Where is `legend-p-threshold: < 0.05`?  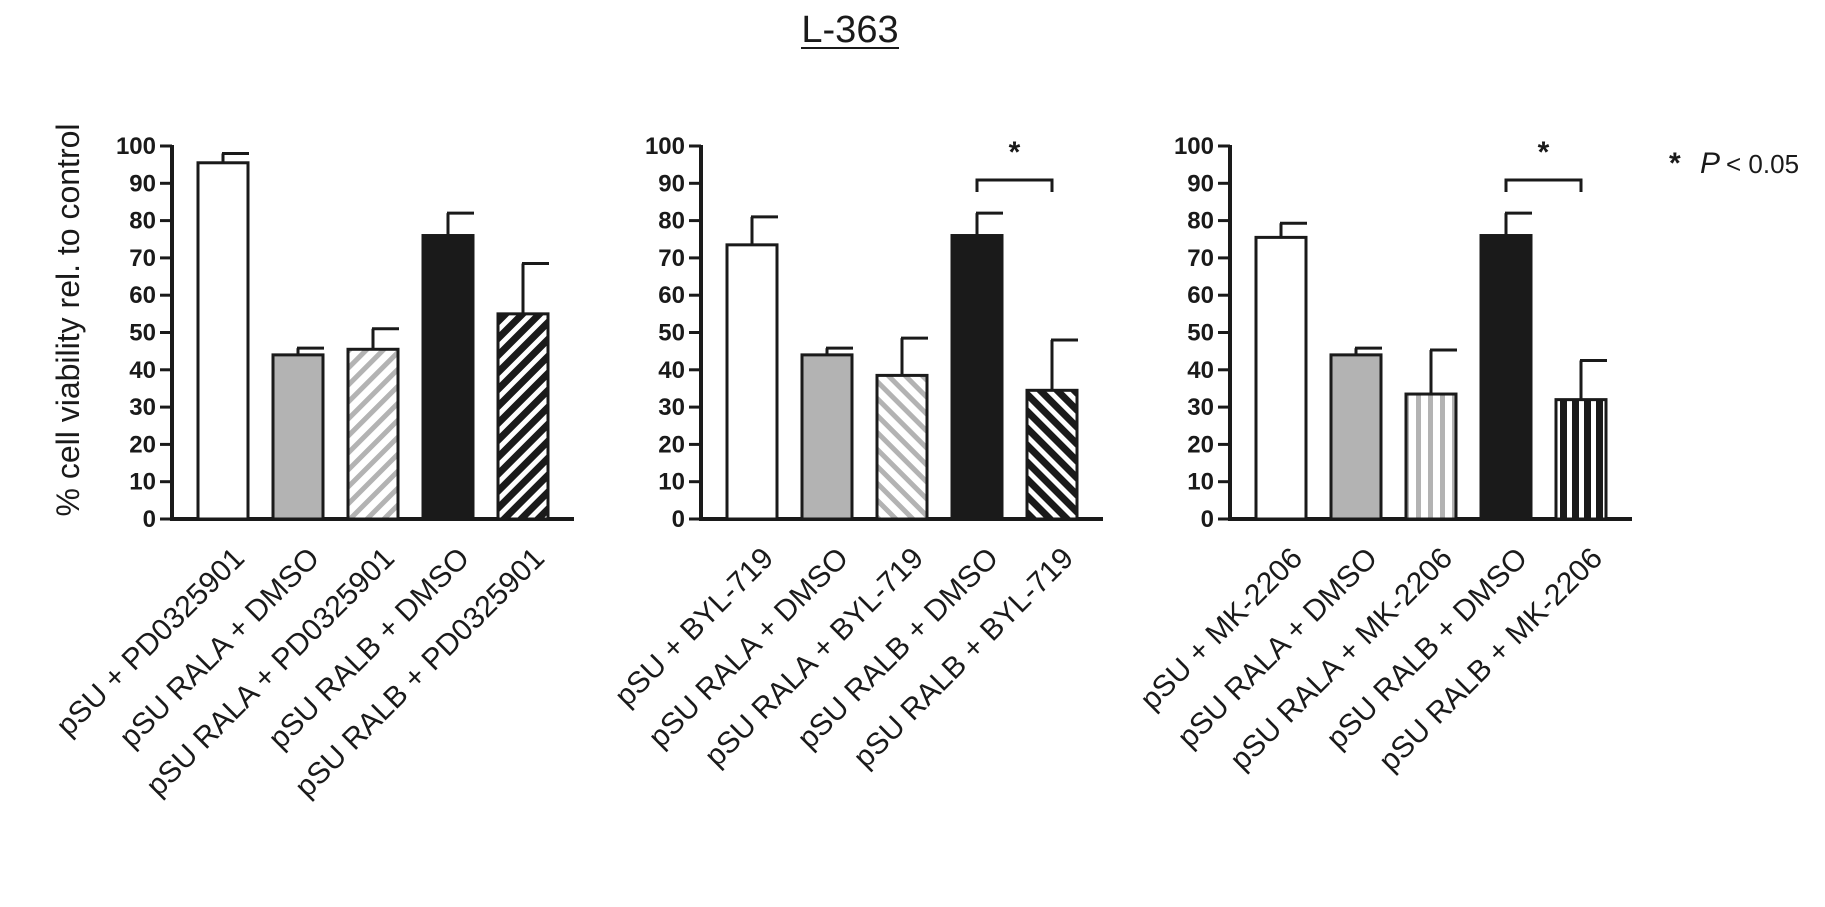
legend-p-threshold: < 0.05 is located at coordinates (1762, 164).